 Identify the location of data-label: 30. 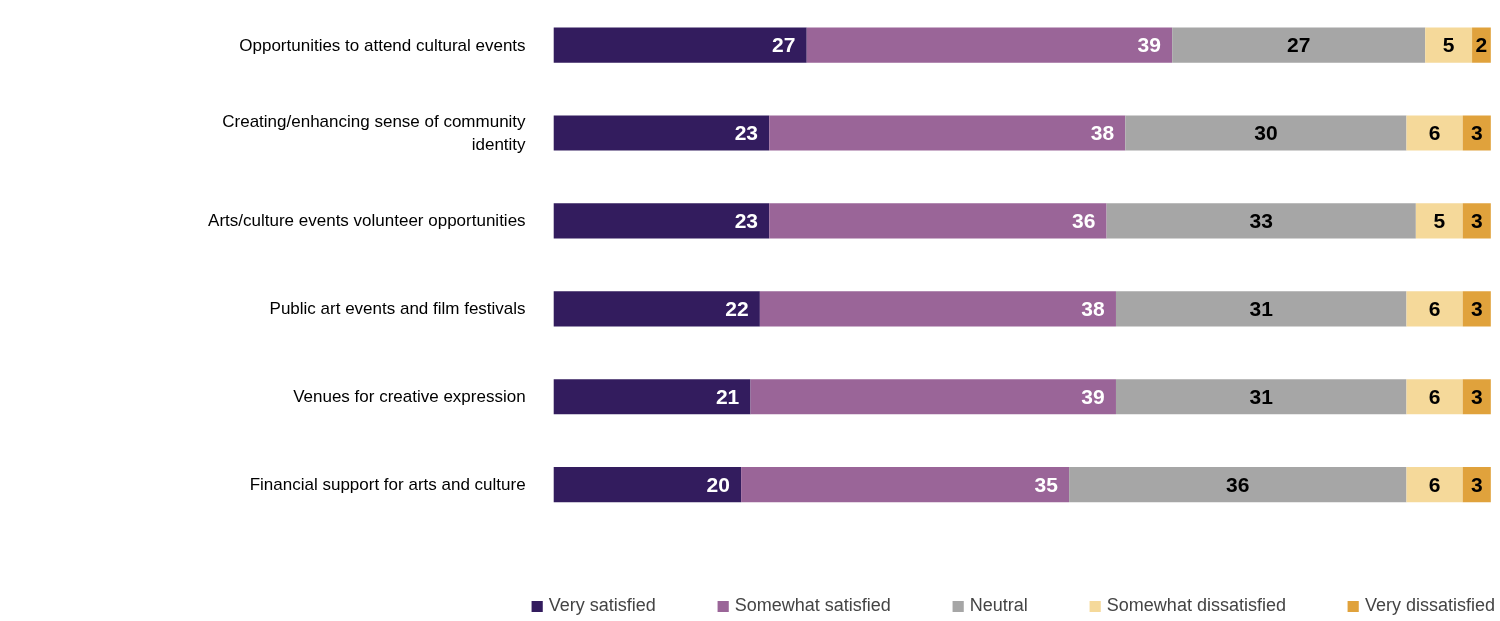
(1266, 132).